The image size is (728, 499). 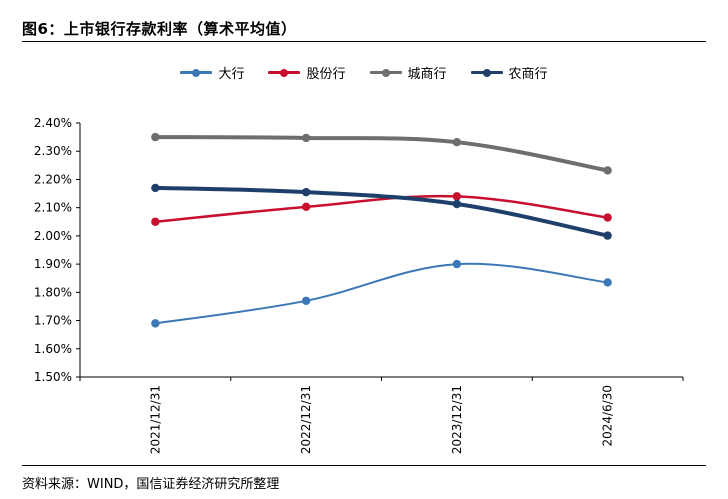 I want to click on y-tick-label: 1.70%, so click(x=53, y=321).